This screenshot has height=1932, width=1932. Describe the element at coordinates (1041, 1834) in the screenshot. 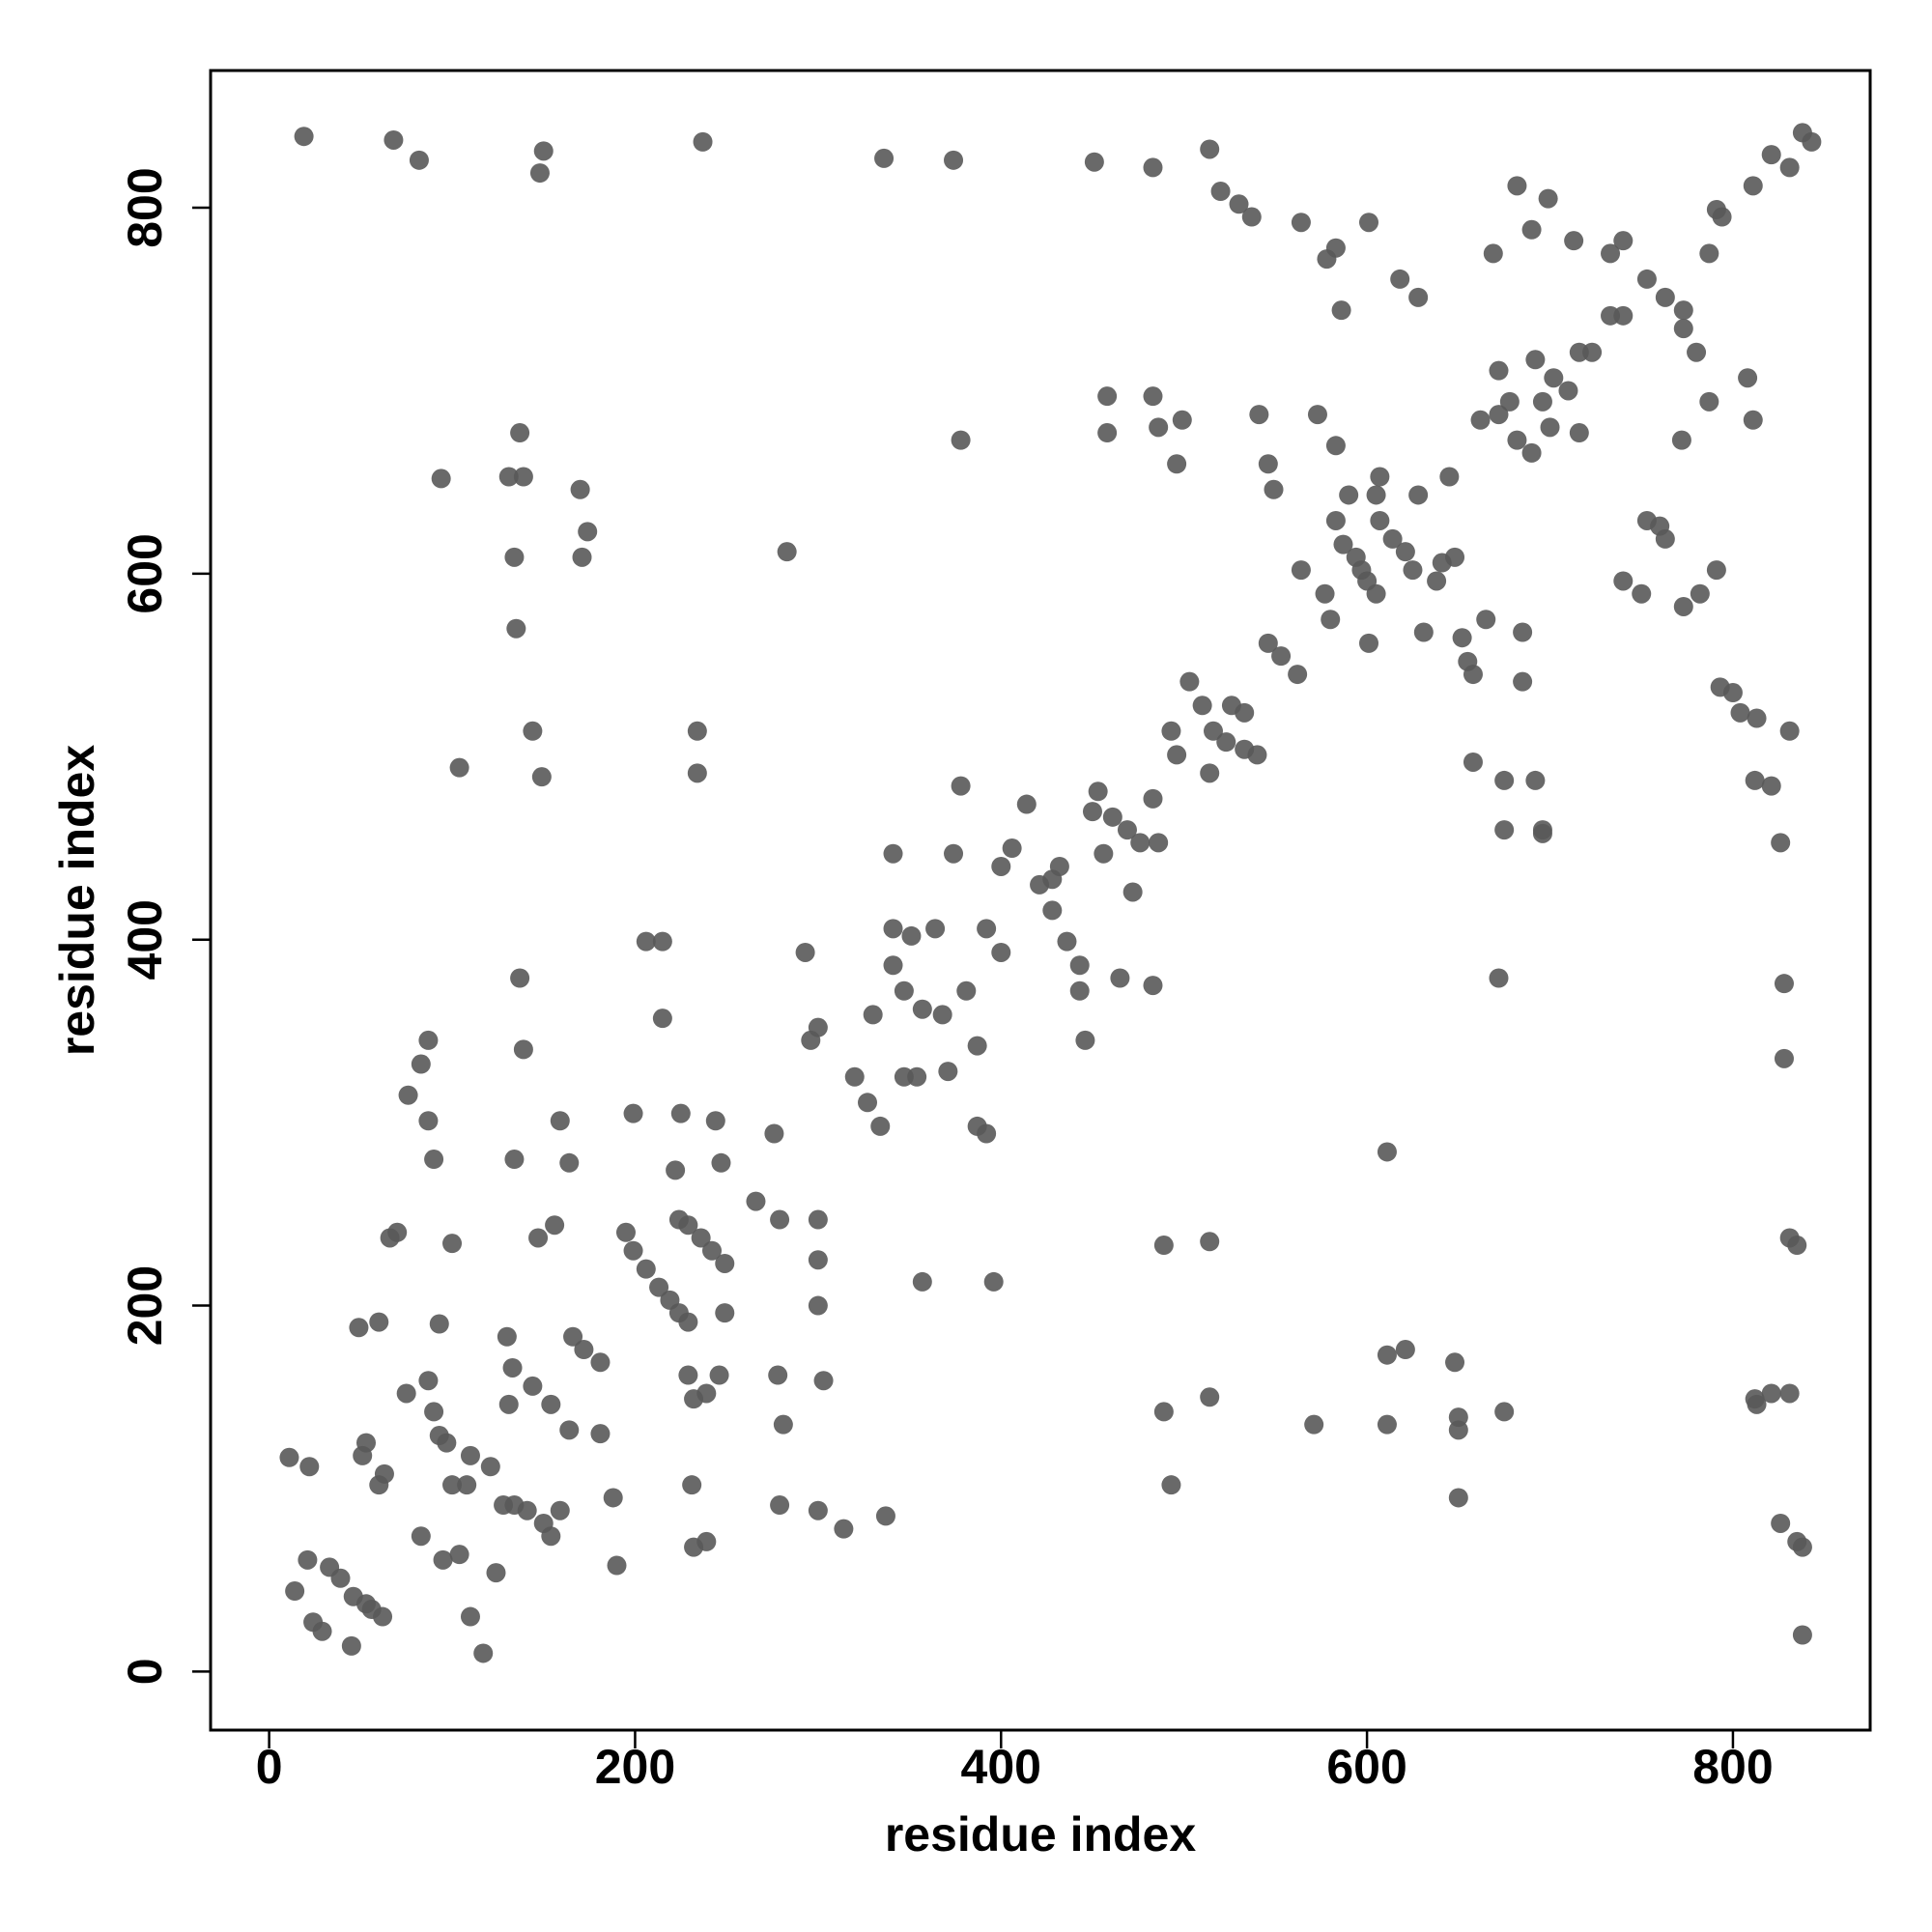

I see `x-axis-label: residue index` at that location.